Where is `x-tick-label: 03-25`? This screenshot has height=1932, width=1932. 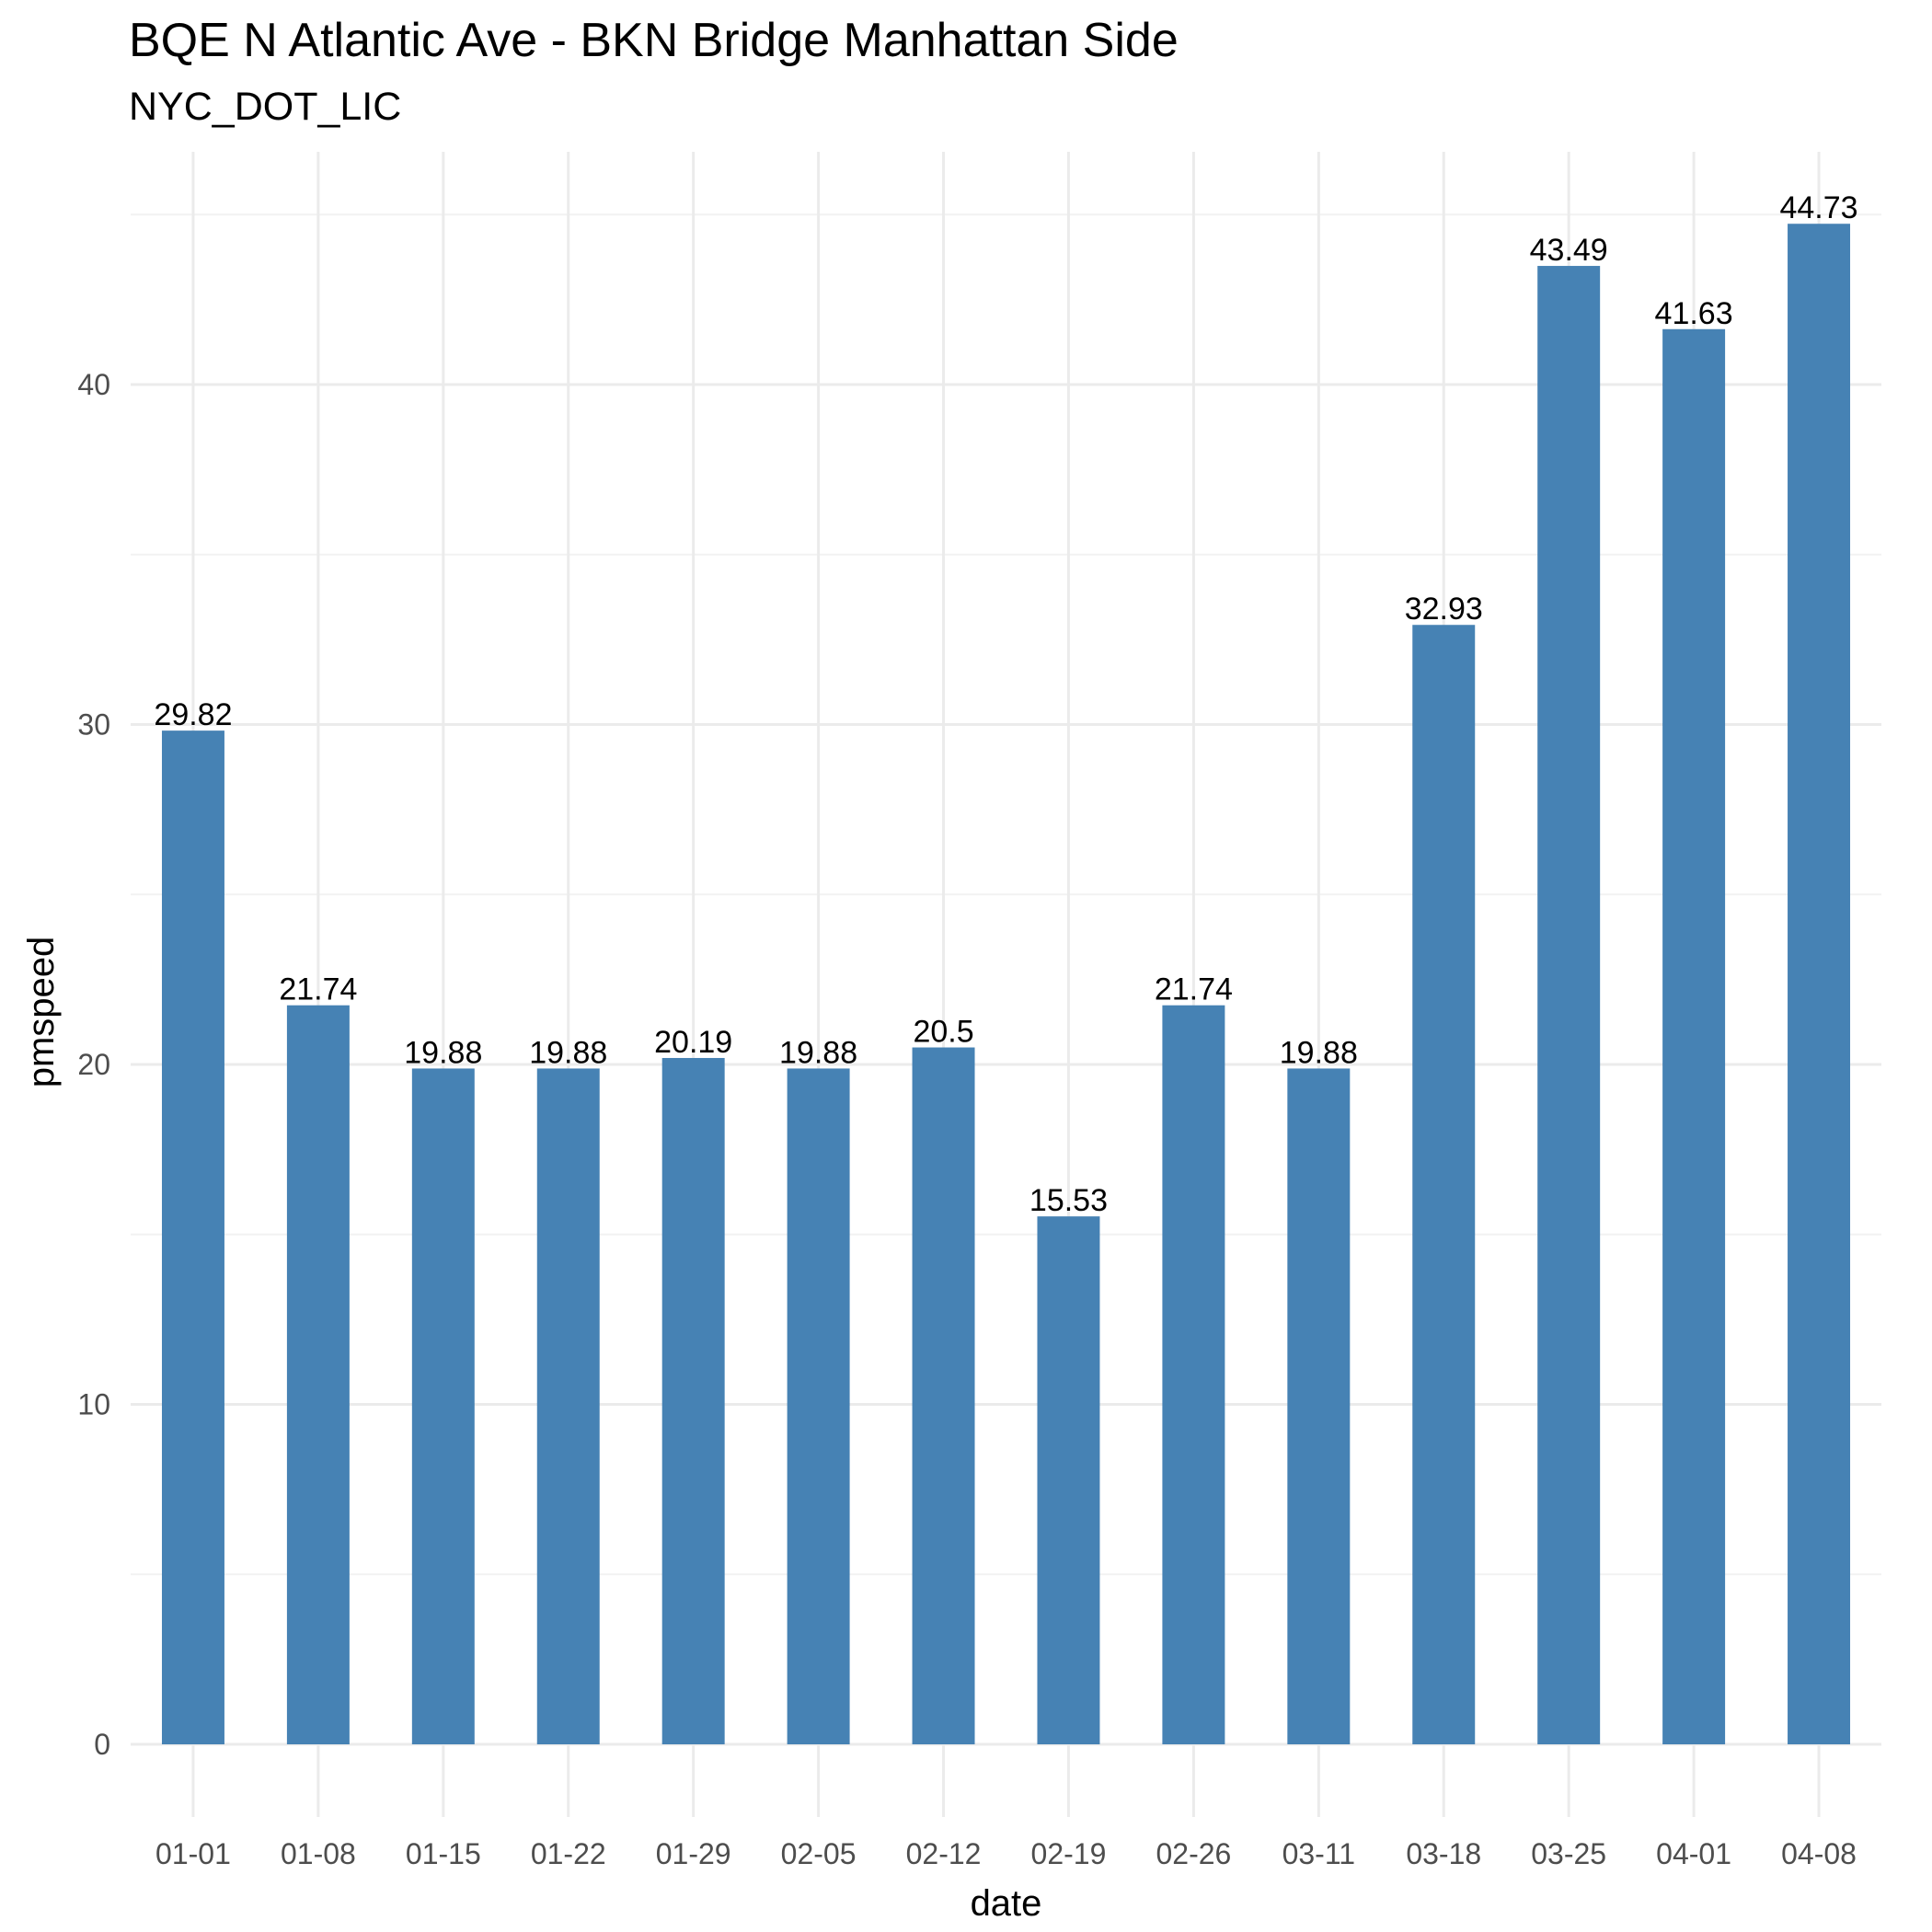 x-tick-label: 03-25 is located at coordinates (1568, 1853).